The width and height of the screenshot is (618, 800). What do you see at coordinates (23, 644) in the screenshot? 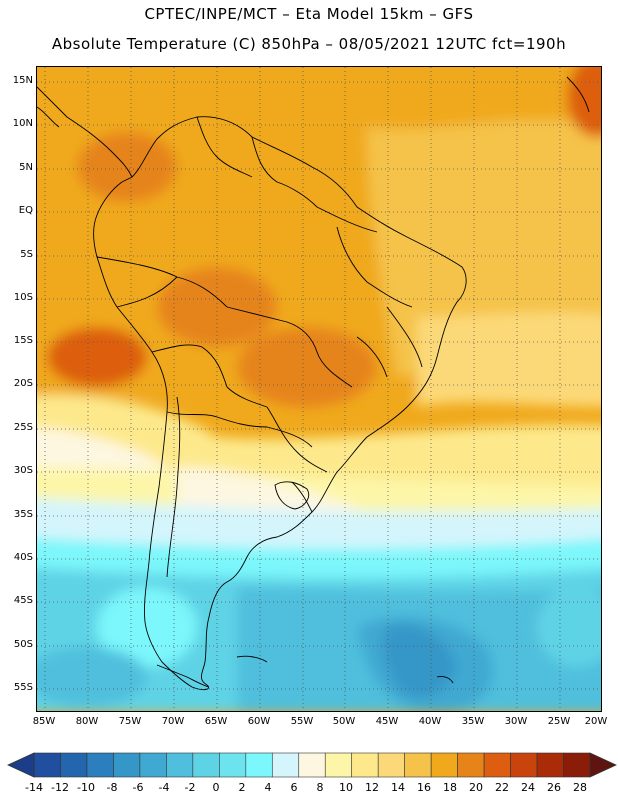
I see `lat-label-50s: 50S` at bounding box center [23, 644].